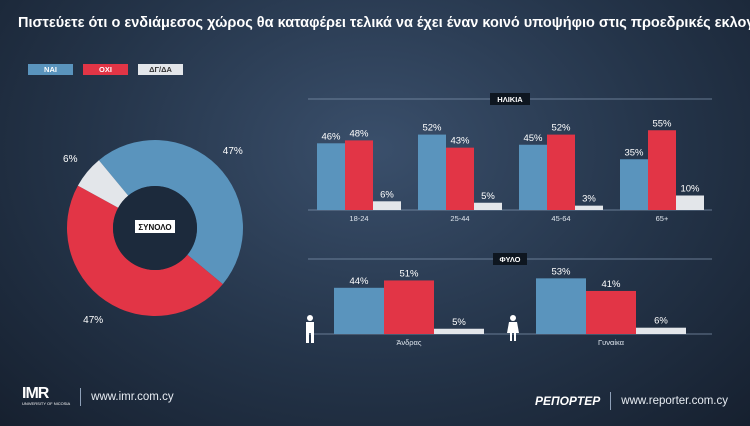  I want to click on age-data-label: 35%, so click(634, 152).